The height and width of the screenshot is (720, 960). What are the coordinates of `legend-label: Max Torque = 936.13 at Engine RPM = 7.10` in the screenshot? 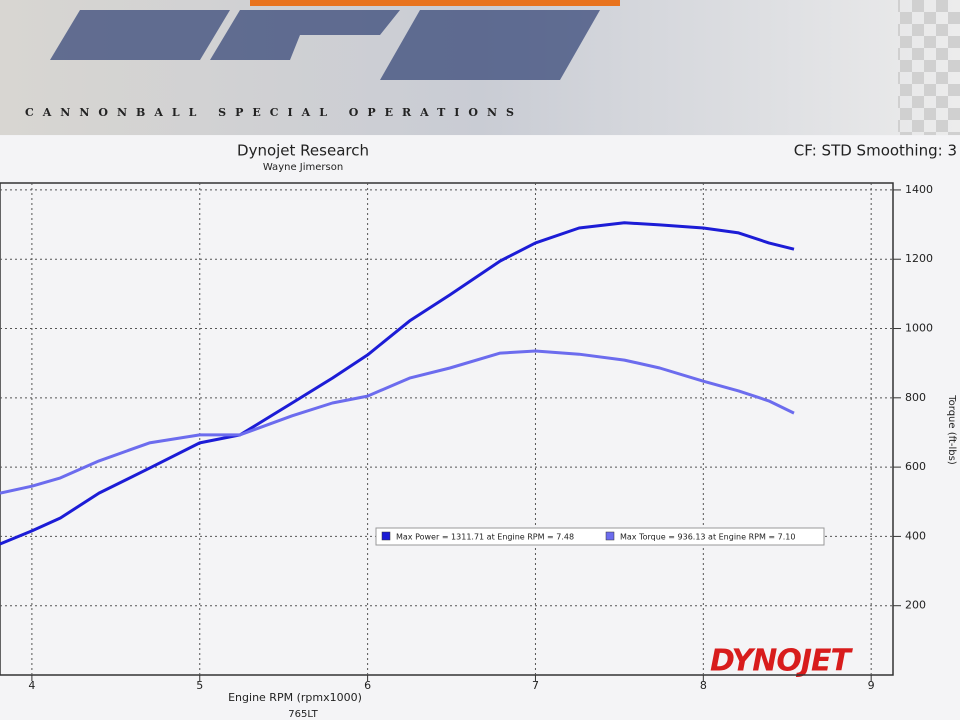 It's located at (707, 537).